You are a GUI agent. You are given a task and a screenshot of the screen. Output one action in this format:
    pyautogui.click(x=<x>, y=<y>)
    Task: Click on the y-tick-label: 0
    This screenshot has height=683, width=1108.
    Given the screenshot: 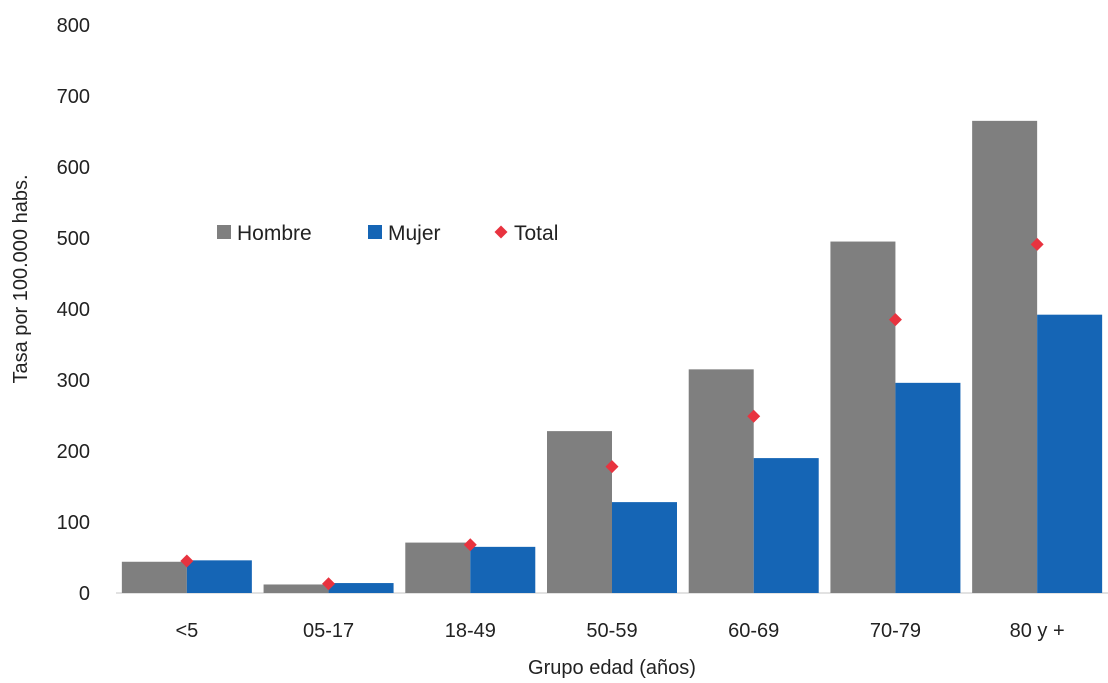 What is the action you would take?
    pyautogui.click(x=84, y=594)
    